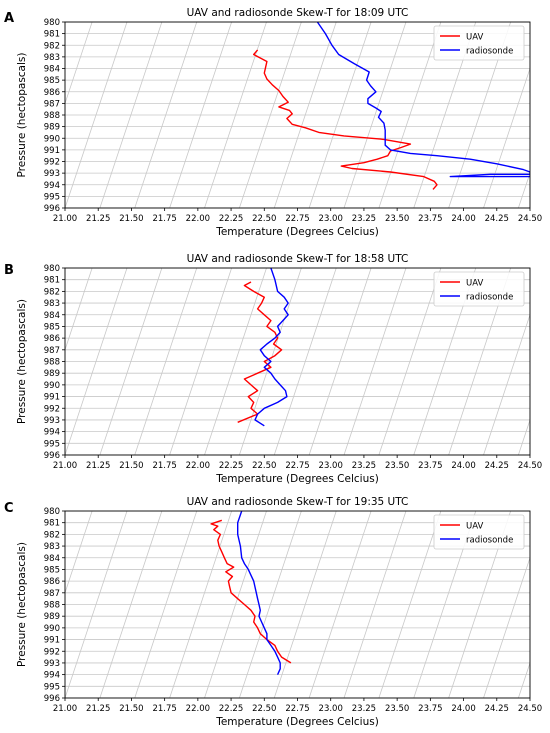 This screenshot has height=733, width=550. I want to click on series-line-uav, so click(260, 352).